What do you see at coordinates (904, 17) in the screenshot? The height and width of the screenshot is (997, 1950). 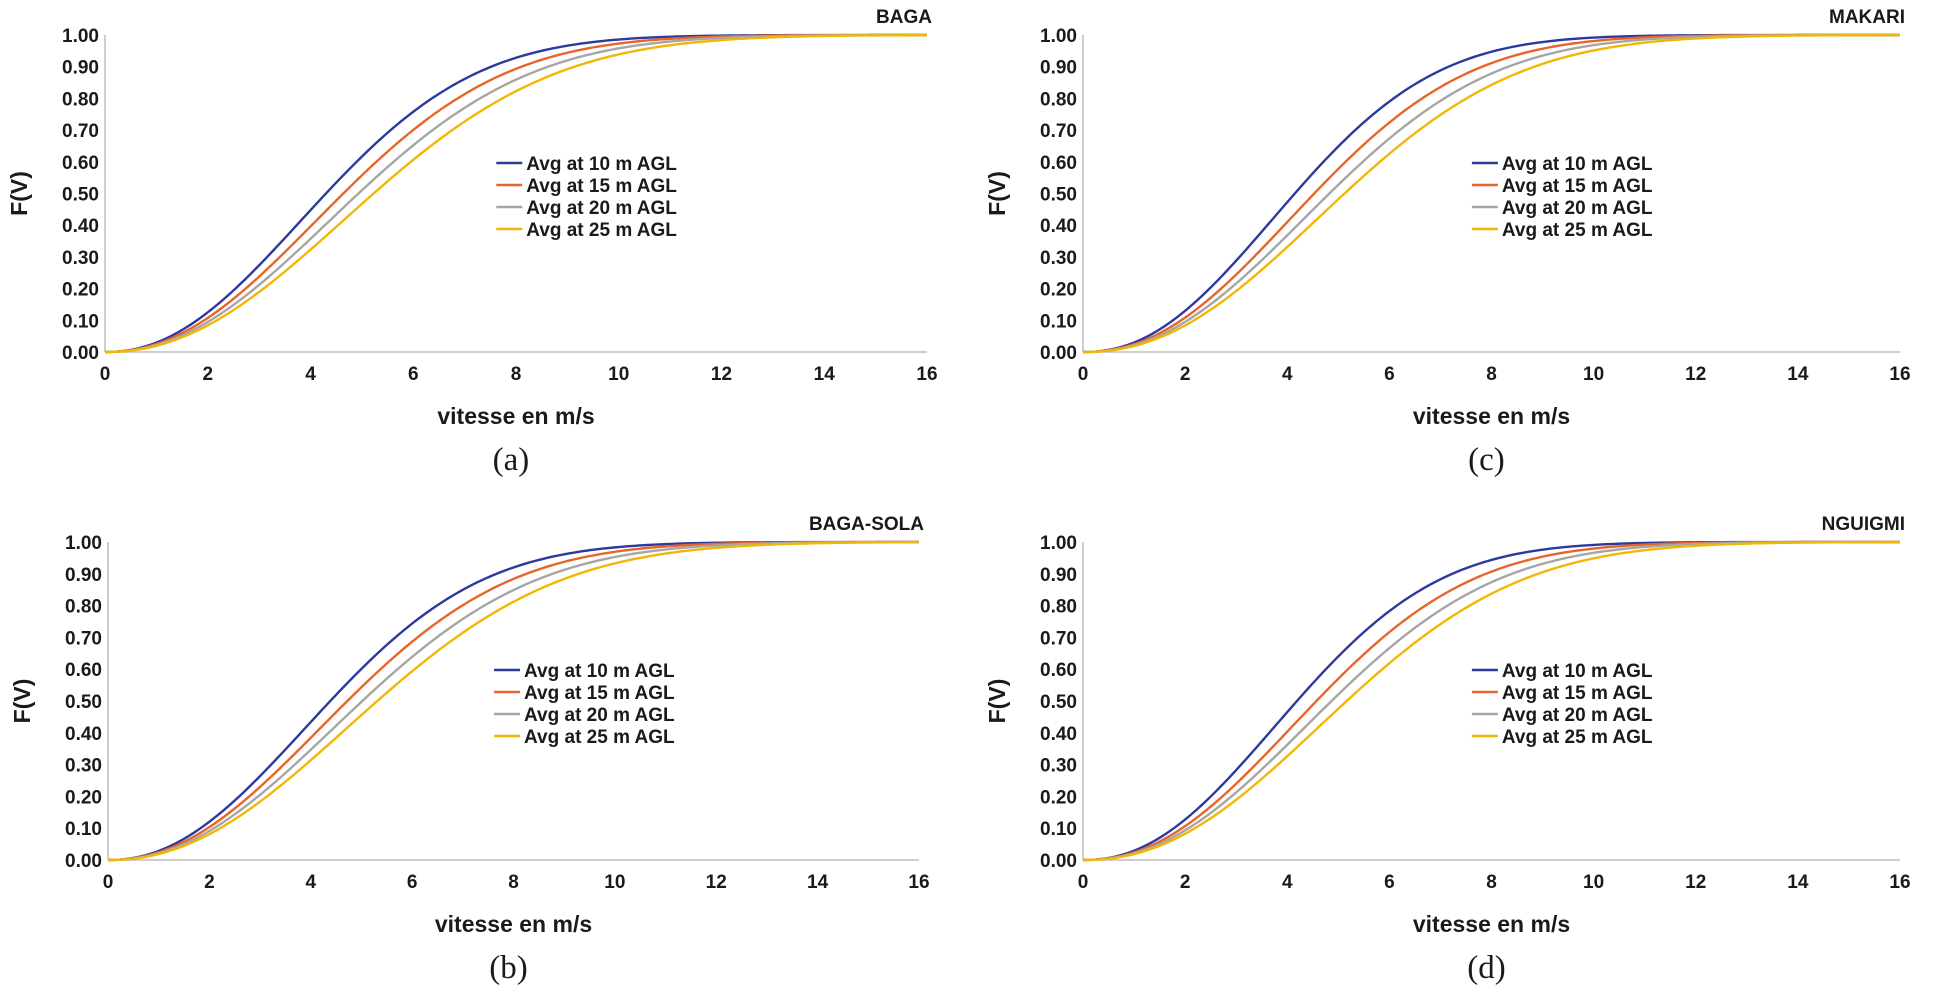 I see `chart-title: BAGA` at bounding box center [904, 17].